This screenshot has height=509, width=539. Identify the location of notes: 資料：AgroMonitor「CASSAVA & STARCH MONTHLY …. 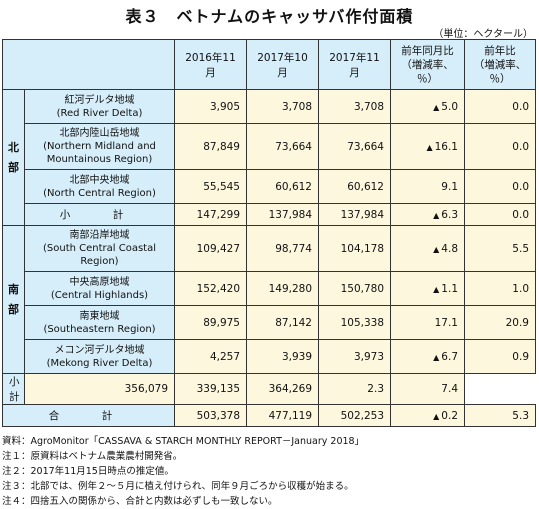
(183, 471).